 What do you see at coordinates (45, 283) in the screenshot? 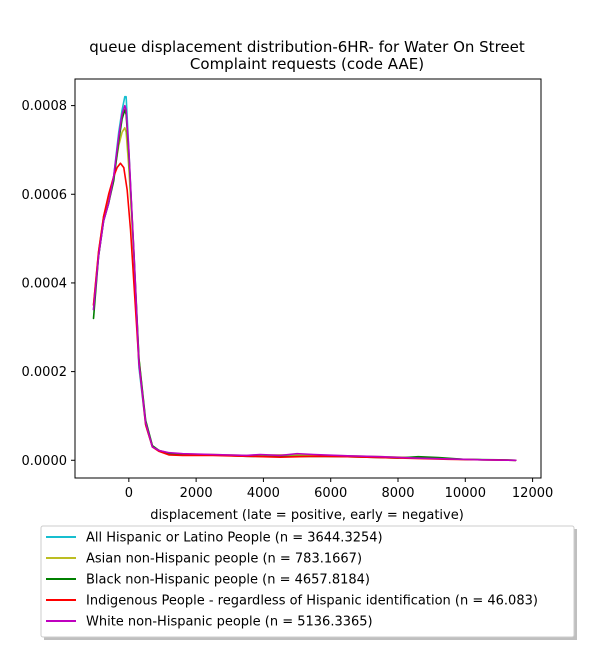
I see `y-tick-label: 0.0004` at bounding box center [45, 283].